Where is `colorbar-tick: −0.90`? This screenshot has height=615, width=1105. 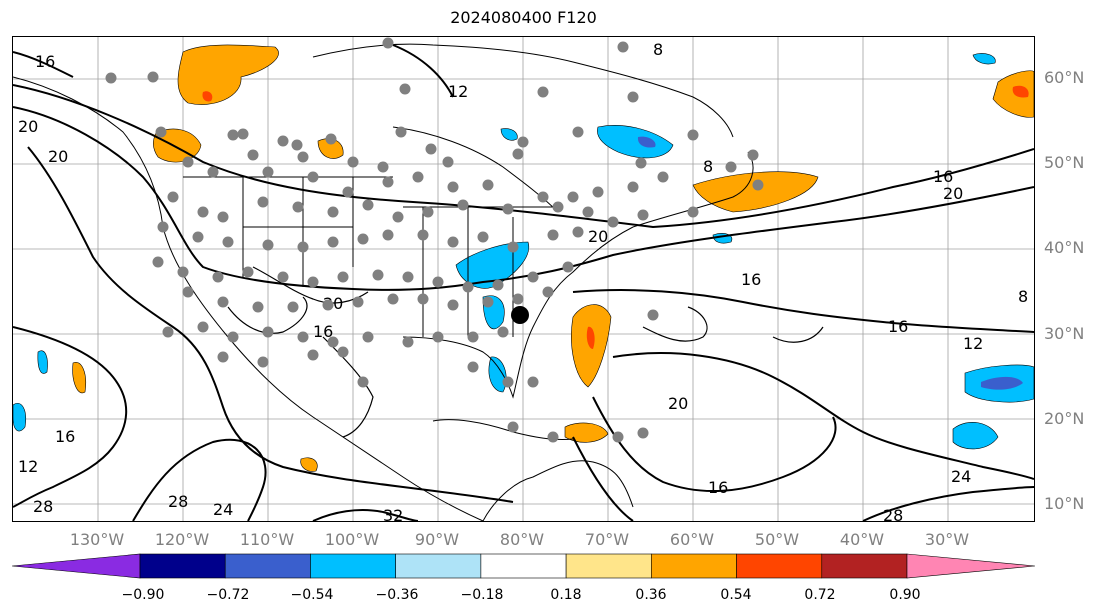
colorbar-tick: −0.90 is located at coordinates (143, 595).